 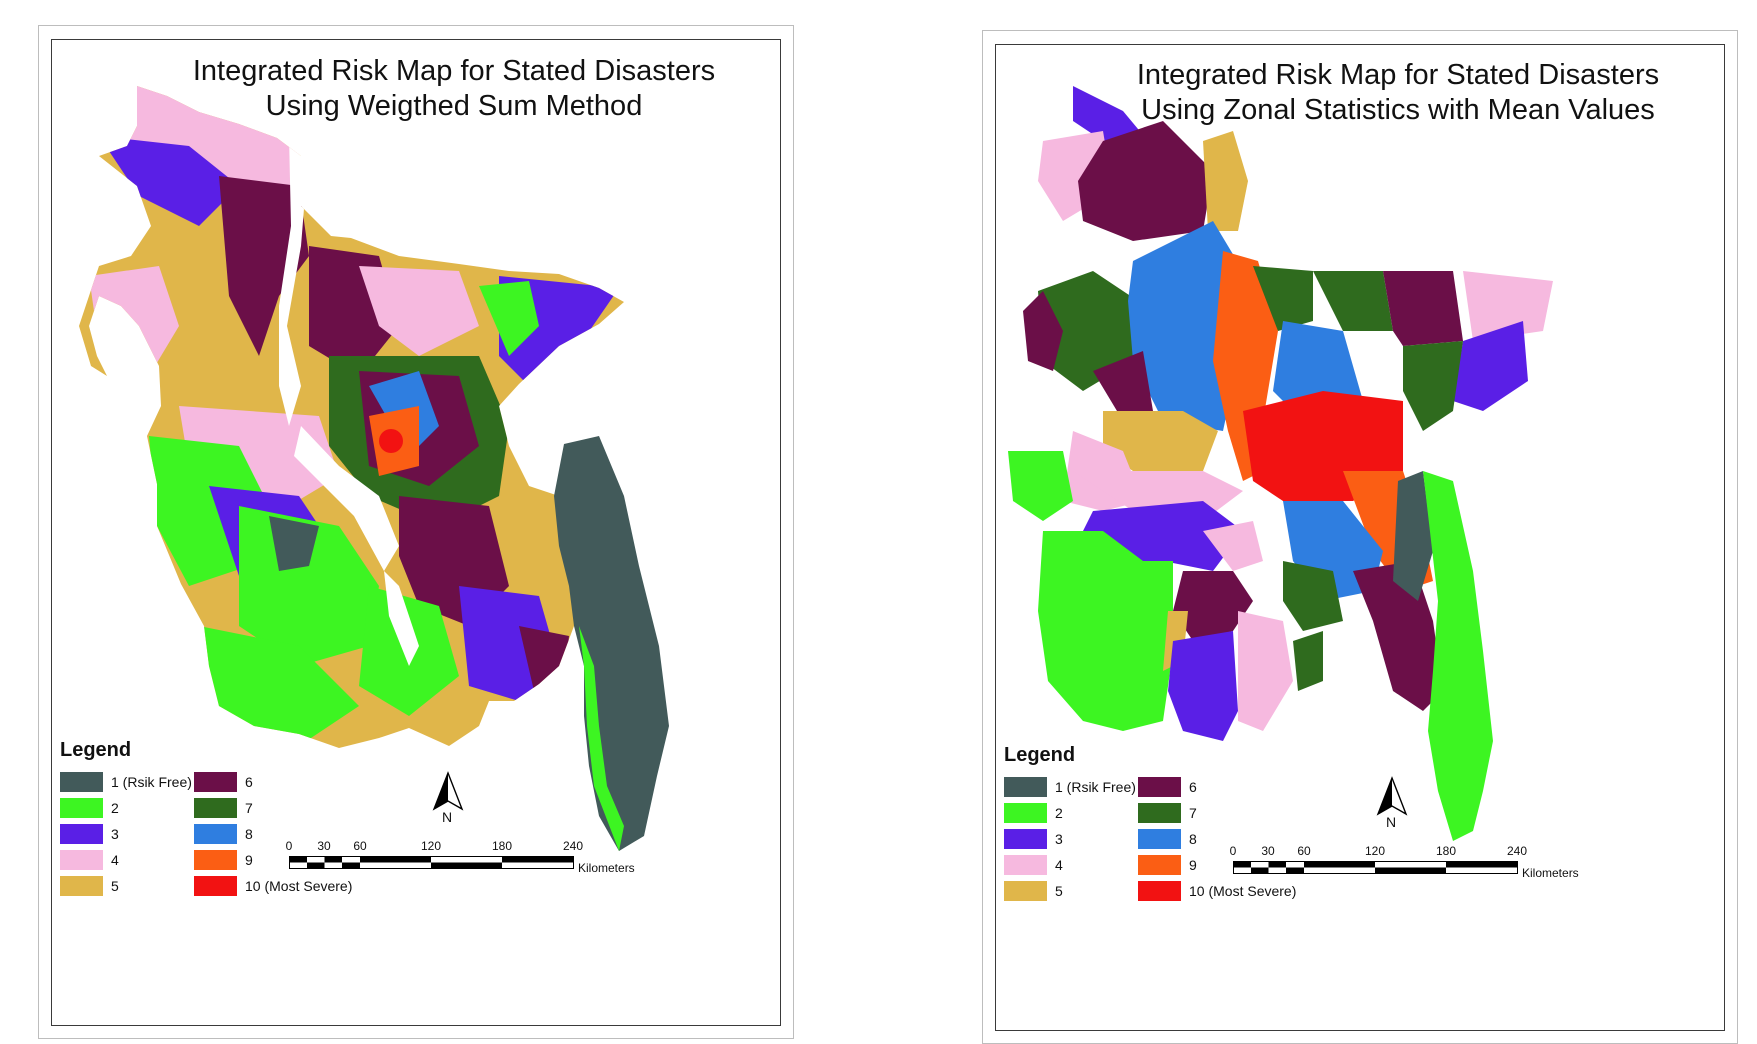 What do you see at coordinates (611, 643) in the screenshot?
I see `risk-zone-southeast` at bounding box center [611, 643].